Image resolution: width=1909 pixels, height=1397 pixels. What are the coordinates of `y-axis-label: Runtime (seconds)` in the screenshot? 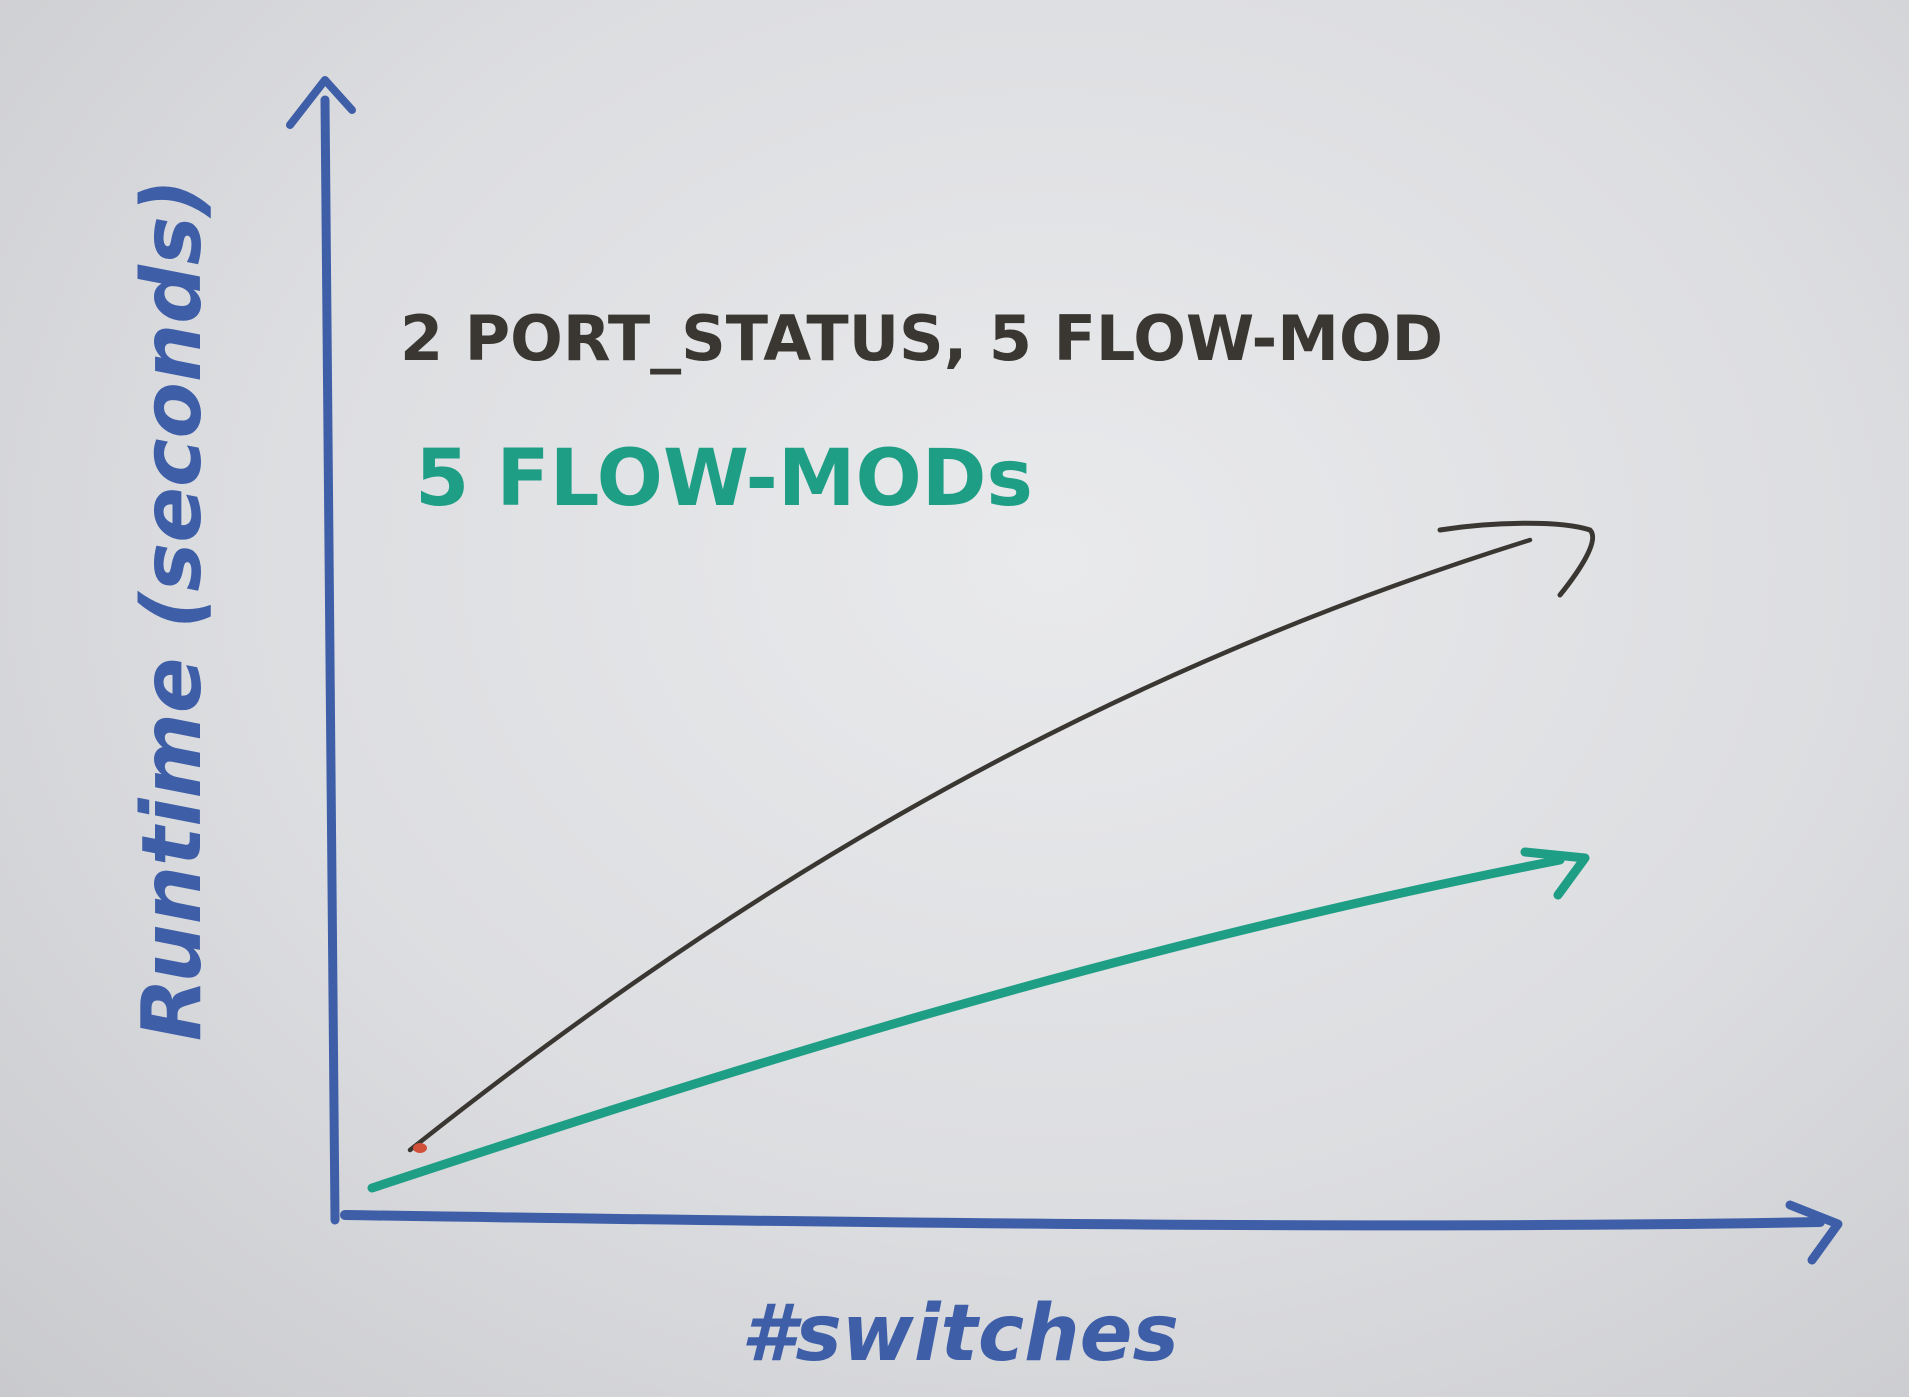 It's located at (172, 610).